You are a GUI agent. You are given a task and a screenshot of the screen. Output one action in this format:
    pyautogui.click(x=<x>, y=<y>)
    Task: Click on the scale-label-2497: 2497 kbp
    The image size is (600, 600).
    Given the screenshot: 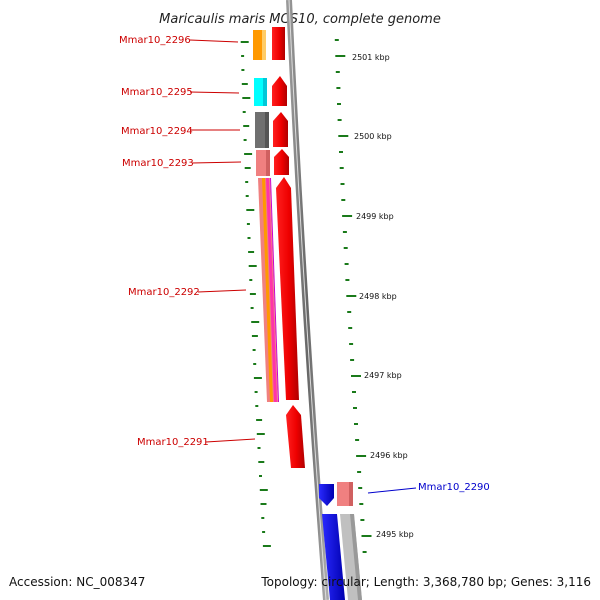 What is the action you would take?
    pyautogui.click(x=383, y=375)
    